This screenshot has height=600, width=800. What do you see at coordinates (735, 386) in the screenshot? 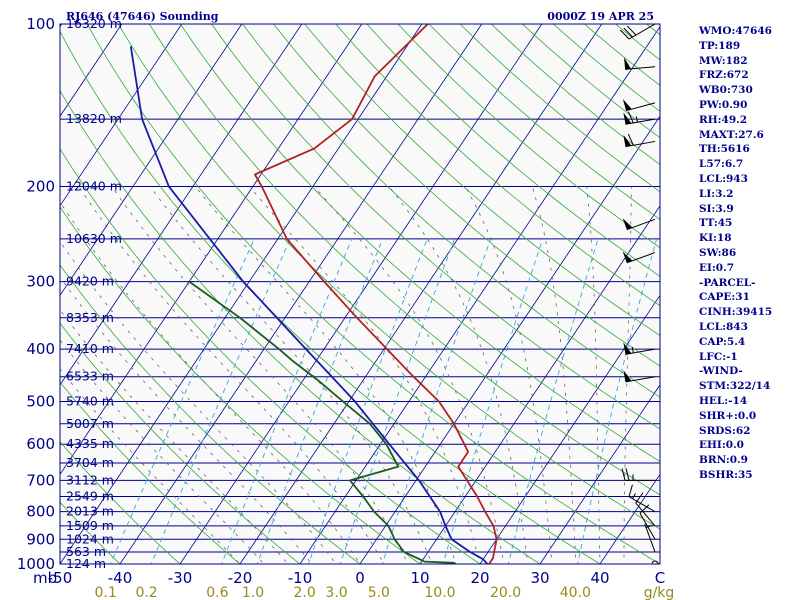
I see `index-line: STM:322/14` at bounding box center [735, 386].